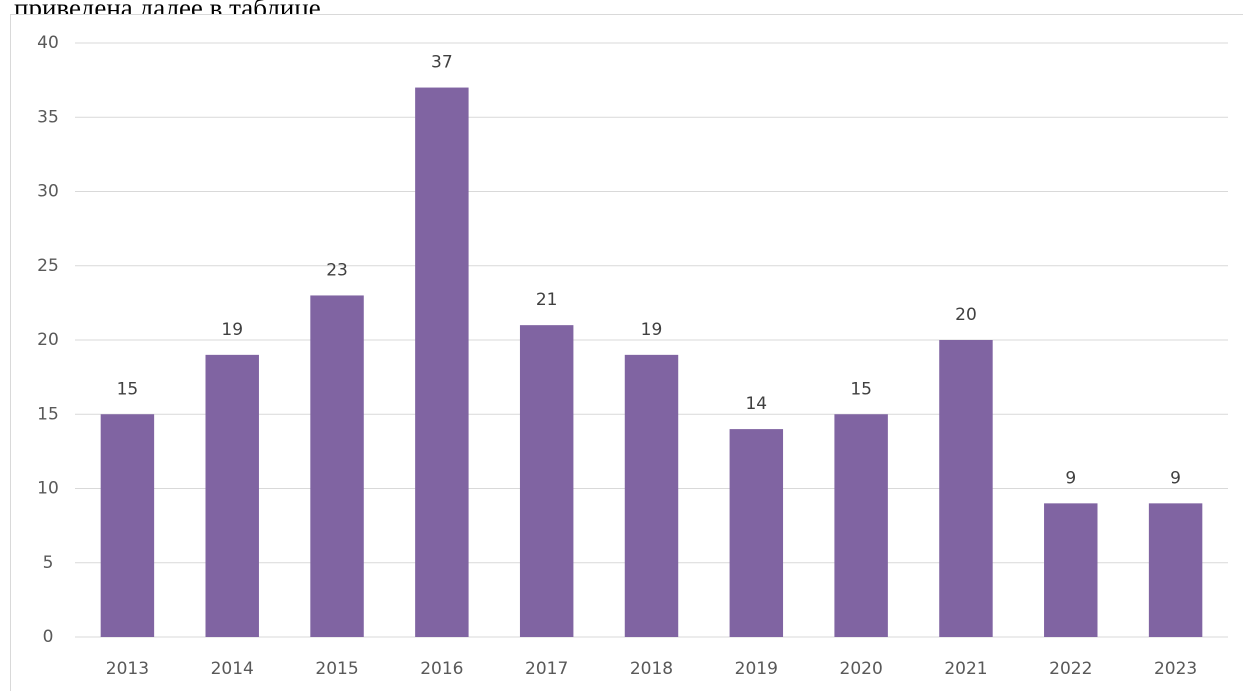 The height and width of the screenshot is (695, 1243). I want to click on data-label: 14, so click(756, 404).